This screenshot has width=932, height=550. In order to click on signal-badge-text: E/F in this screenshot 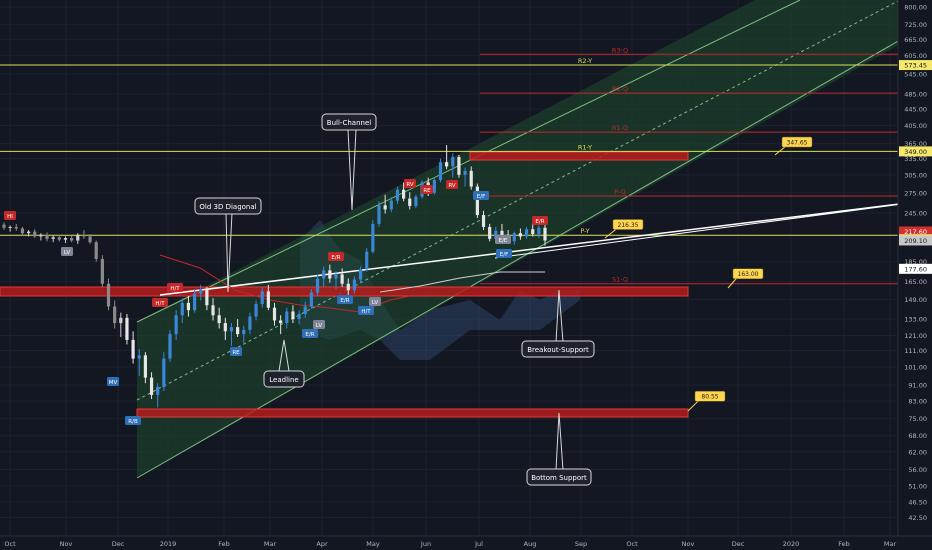, I will do `click(481, 197)`.